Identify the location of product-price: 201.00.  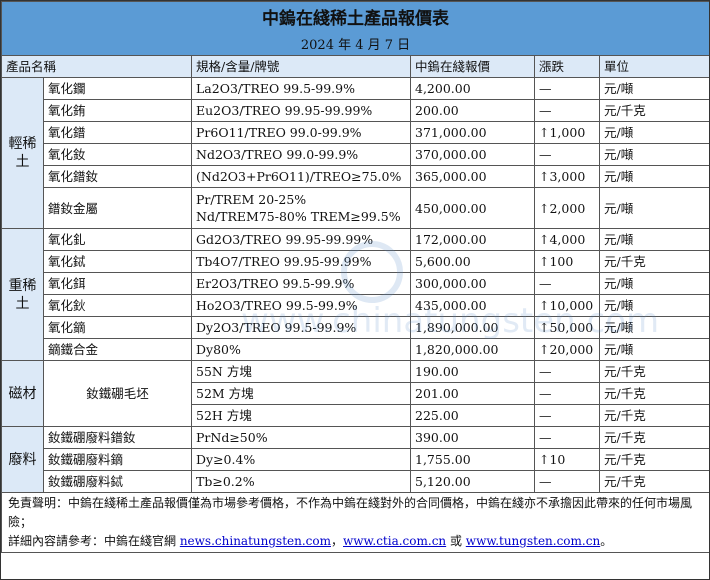
(472, 393).